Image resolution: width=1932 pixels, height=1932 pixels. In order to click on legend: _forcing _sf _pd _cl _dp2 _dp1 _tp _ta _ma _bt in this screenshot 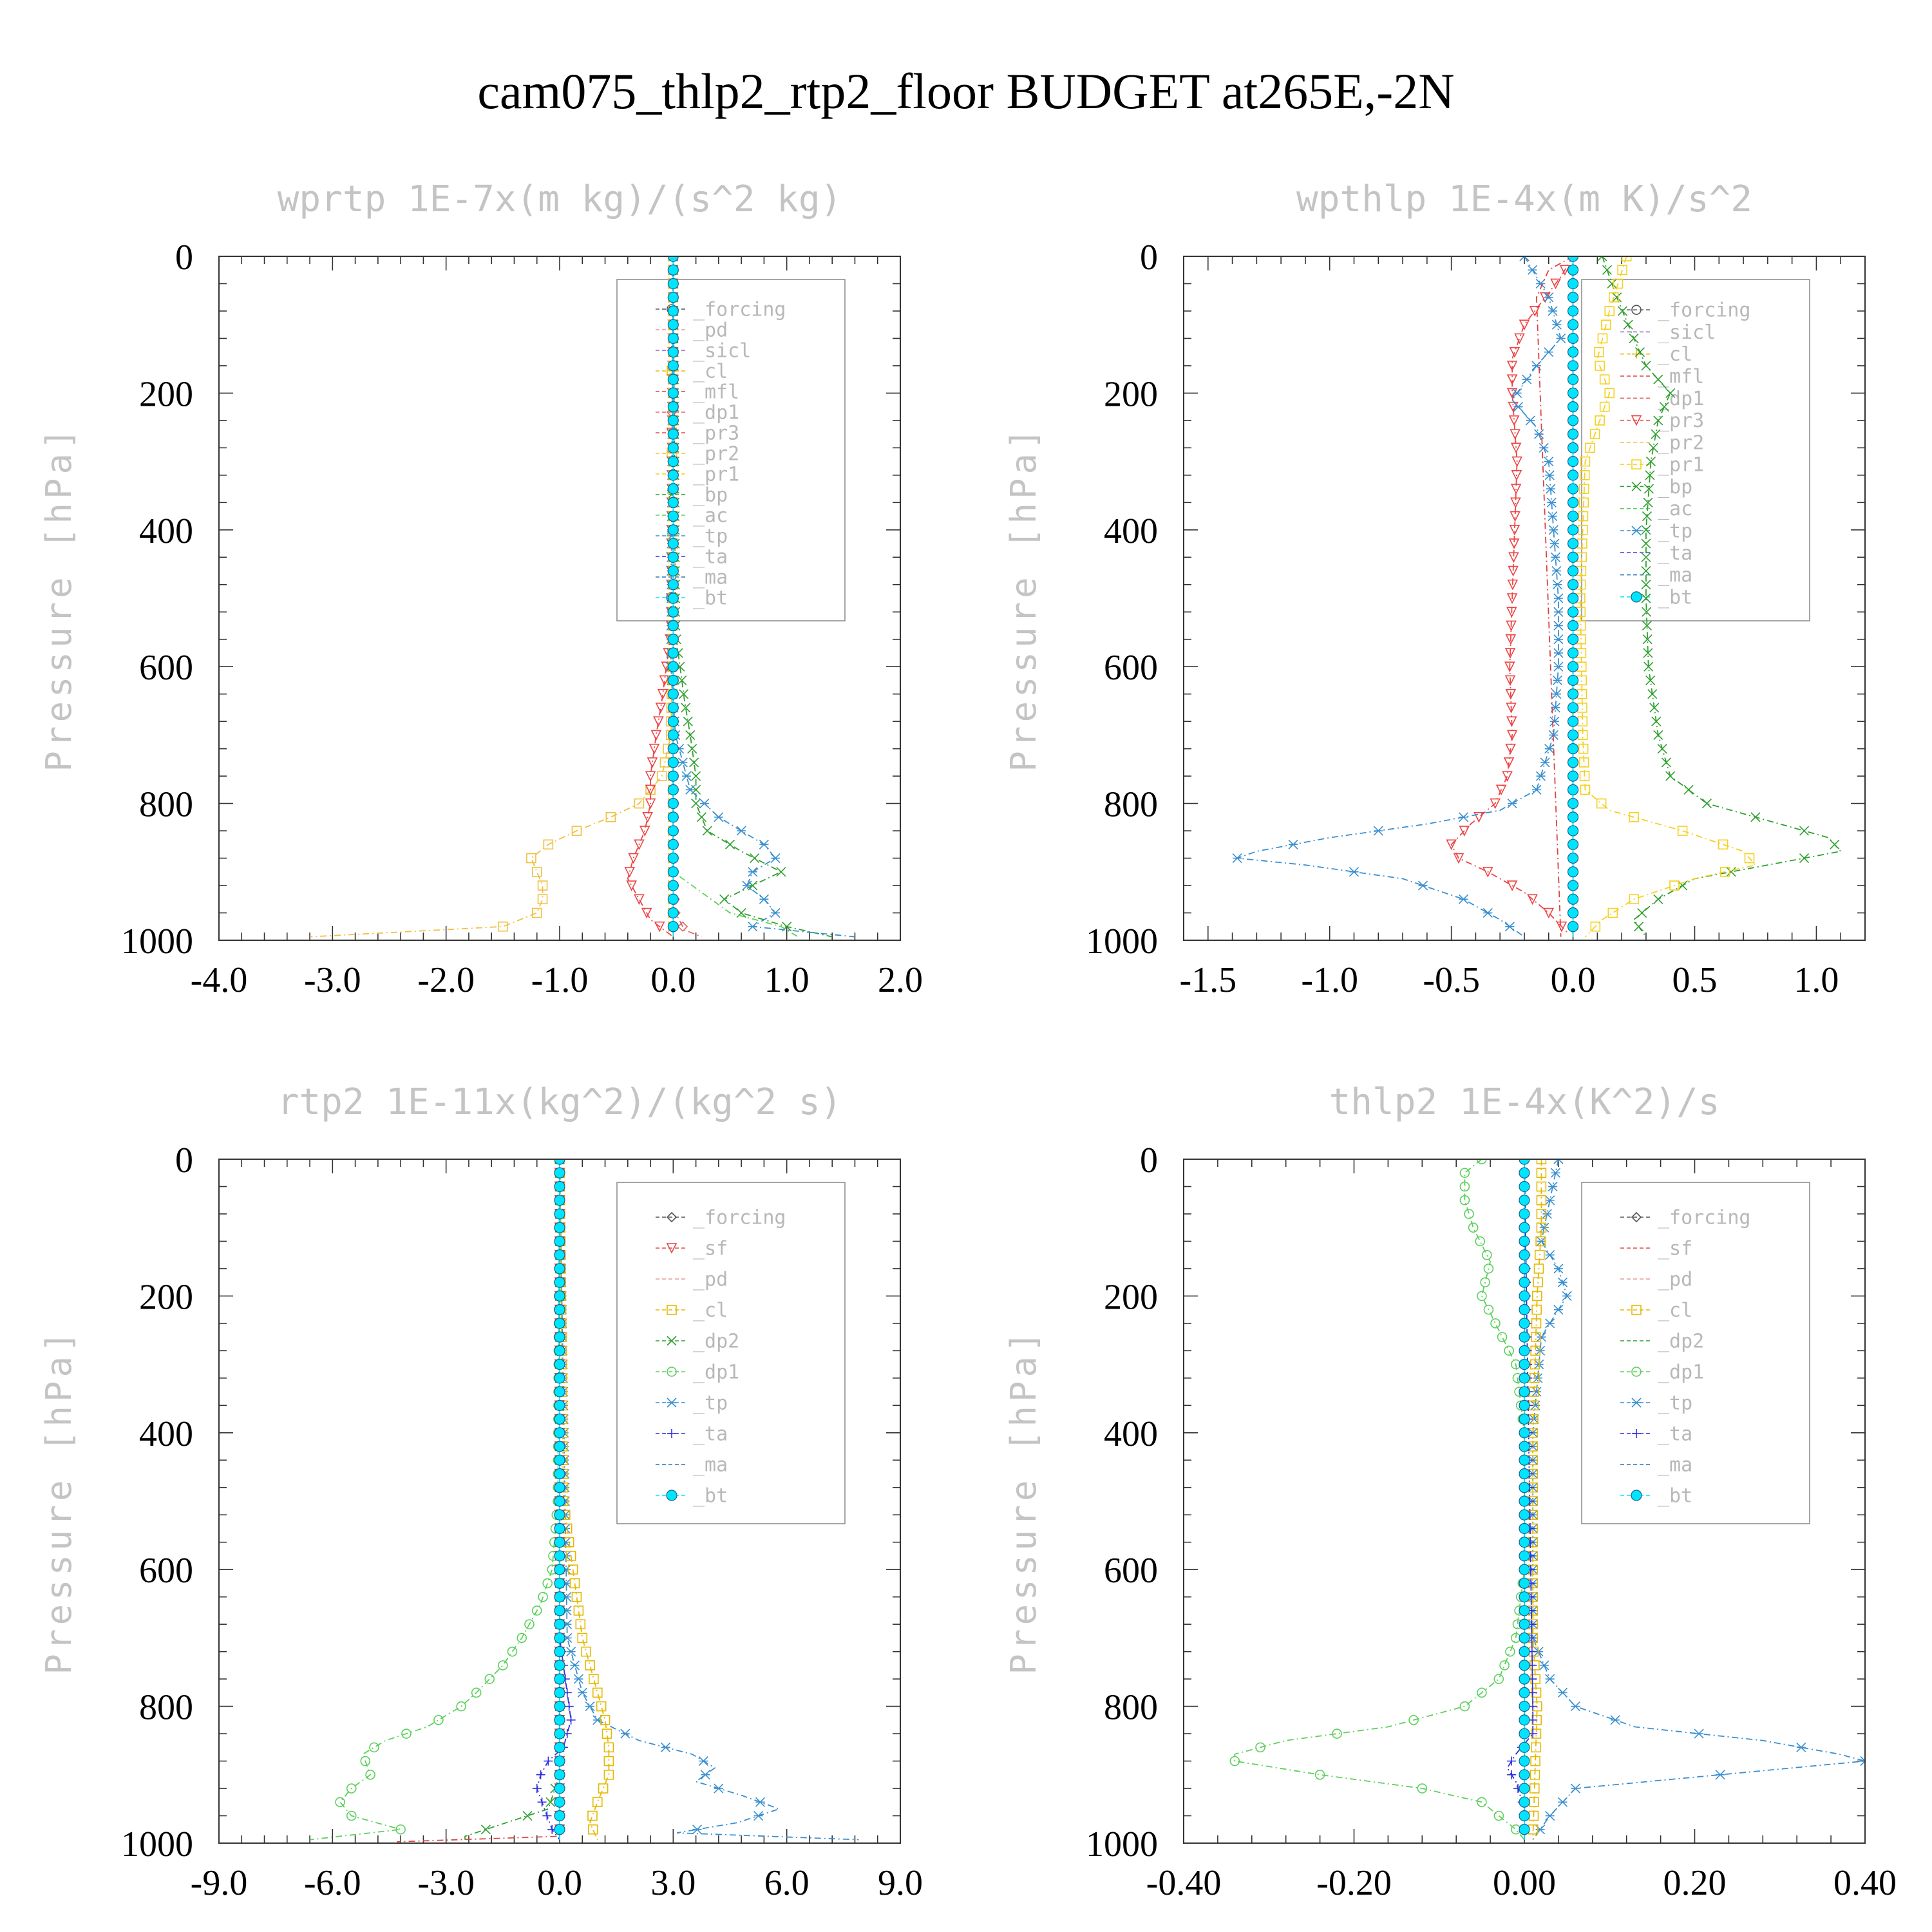, I will do `click(1696, 1353)`.